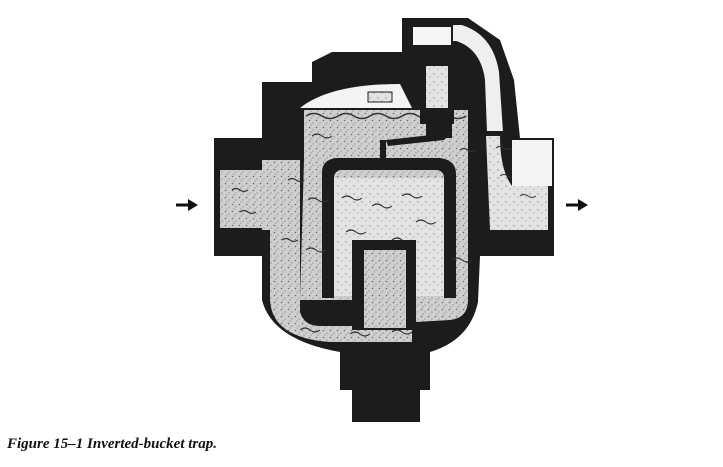 This screenshot has height=467, width=723. I want to click on inlet-arrow-icon, so click(187, 205).